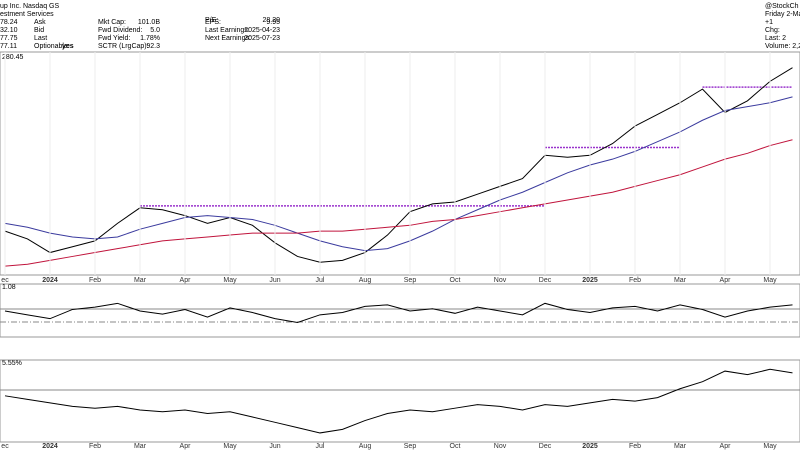 The height and width of the screenshot is (450, 800). I want to click on panel-label: 280.45, so click(13, 57).